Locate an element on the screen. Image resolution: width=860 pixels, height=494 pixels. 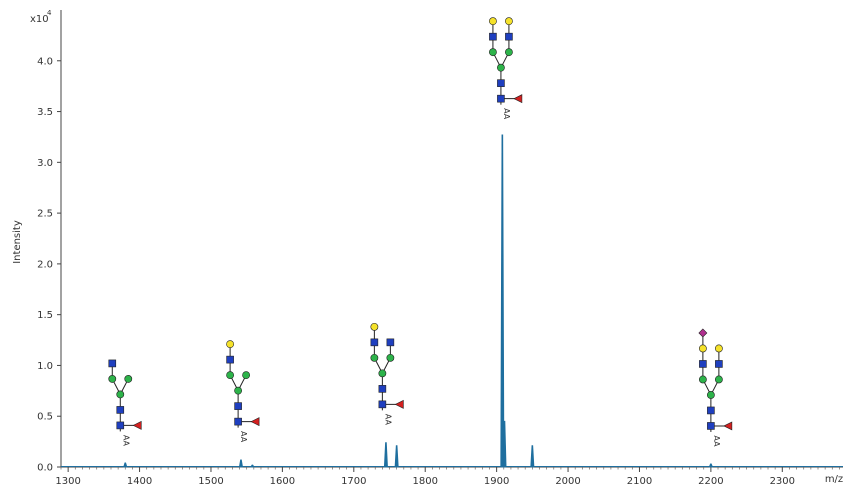
y-multiplier: x10 4 is located at coordinates (41, 17).